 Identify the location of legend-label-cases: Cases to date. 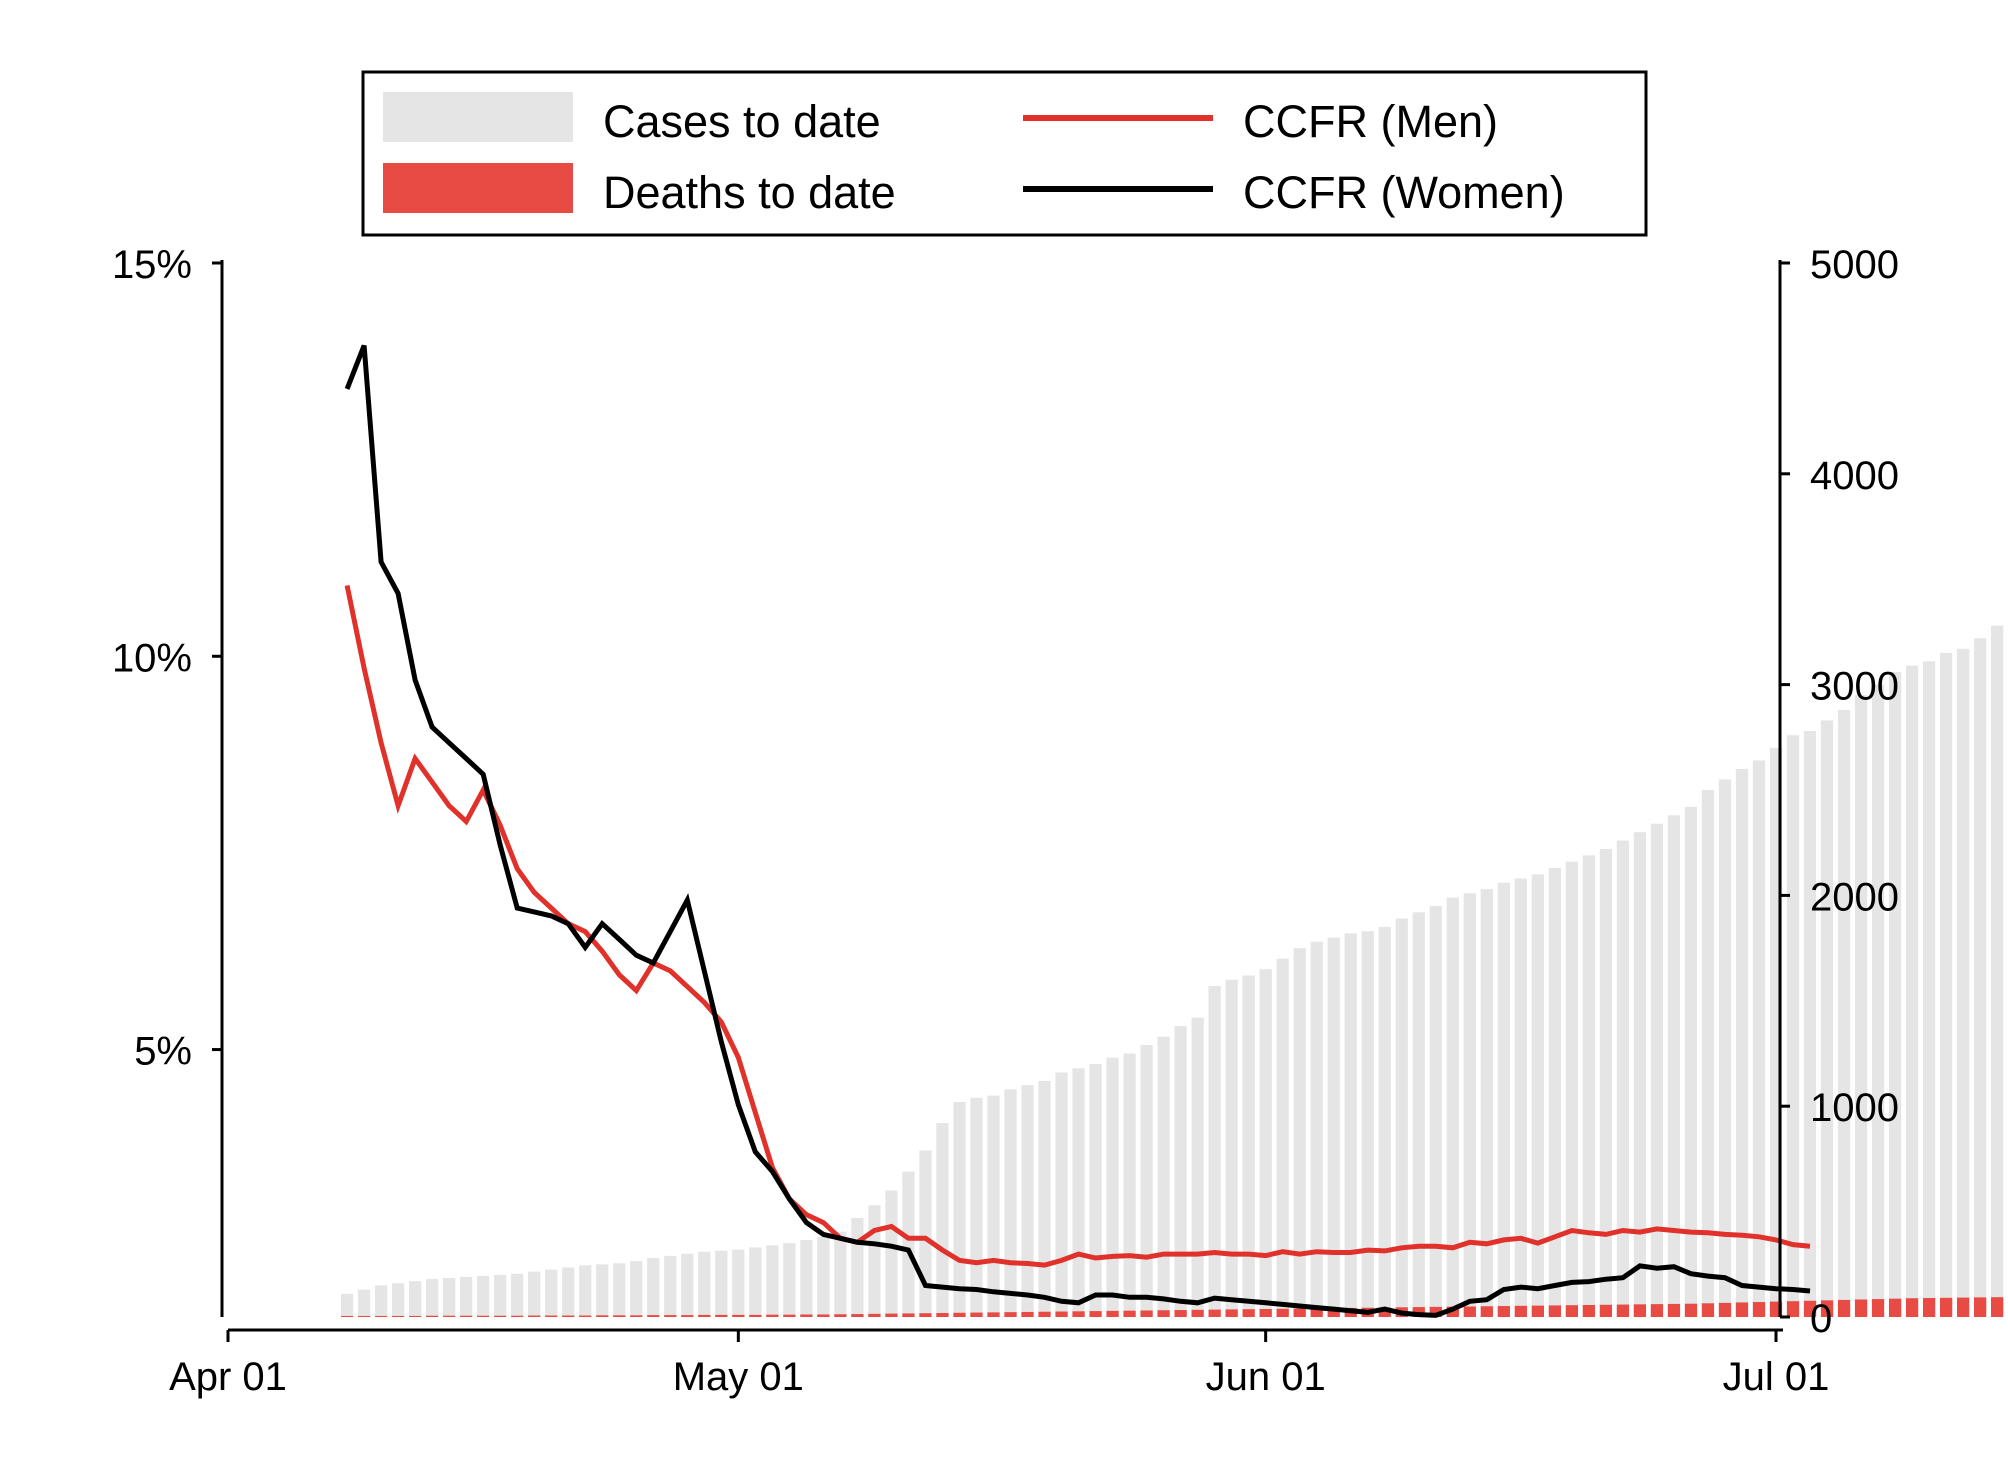
(742, 121).